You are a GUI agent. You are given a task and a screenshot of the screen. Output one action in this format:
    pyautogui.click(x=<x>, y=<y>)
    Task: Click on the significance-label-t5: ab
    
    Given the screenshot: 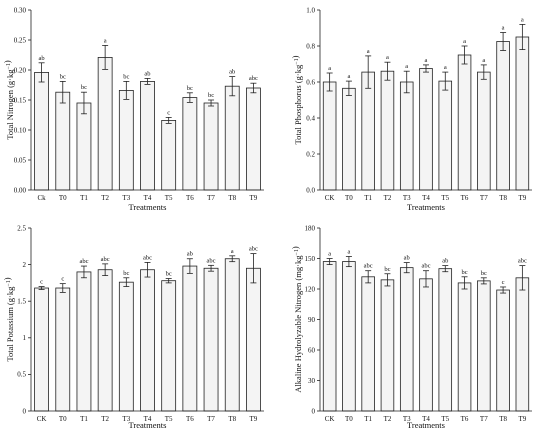 What is the action you would take?
    pyautogui.click(x=445, y=261)
    